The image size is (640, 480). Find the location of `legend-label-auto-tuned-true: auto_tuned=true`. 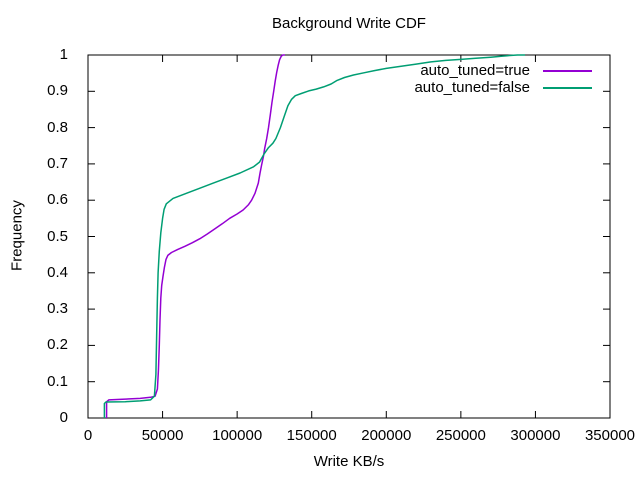

legend-label-auto-tuned-true: auto_tuned=true is located at coordinates (475, 70).